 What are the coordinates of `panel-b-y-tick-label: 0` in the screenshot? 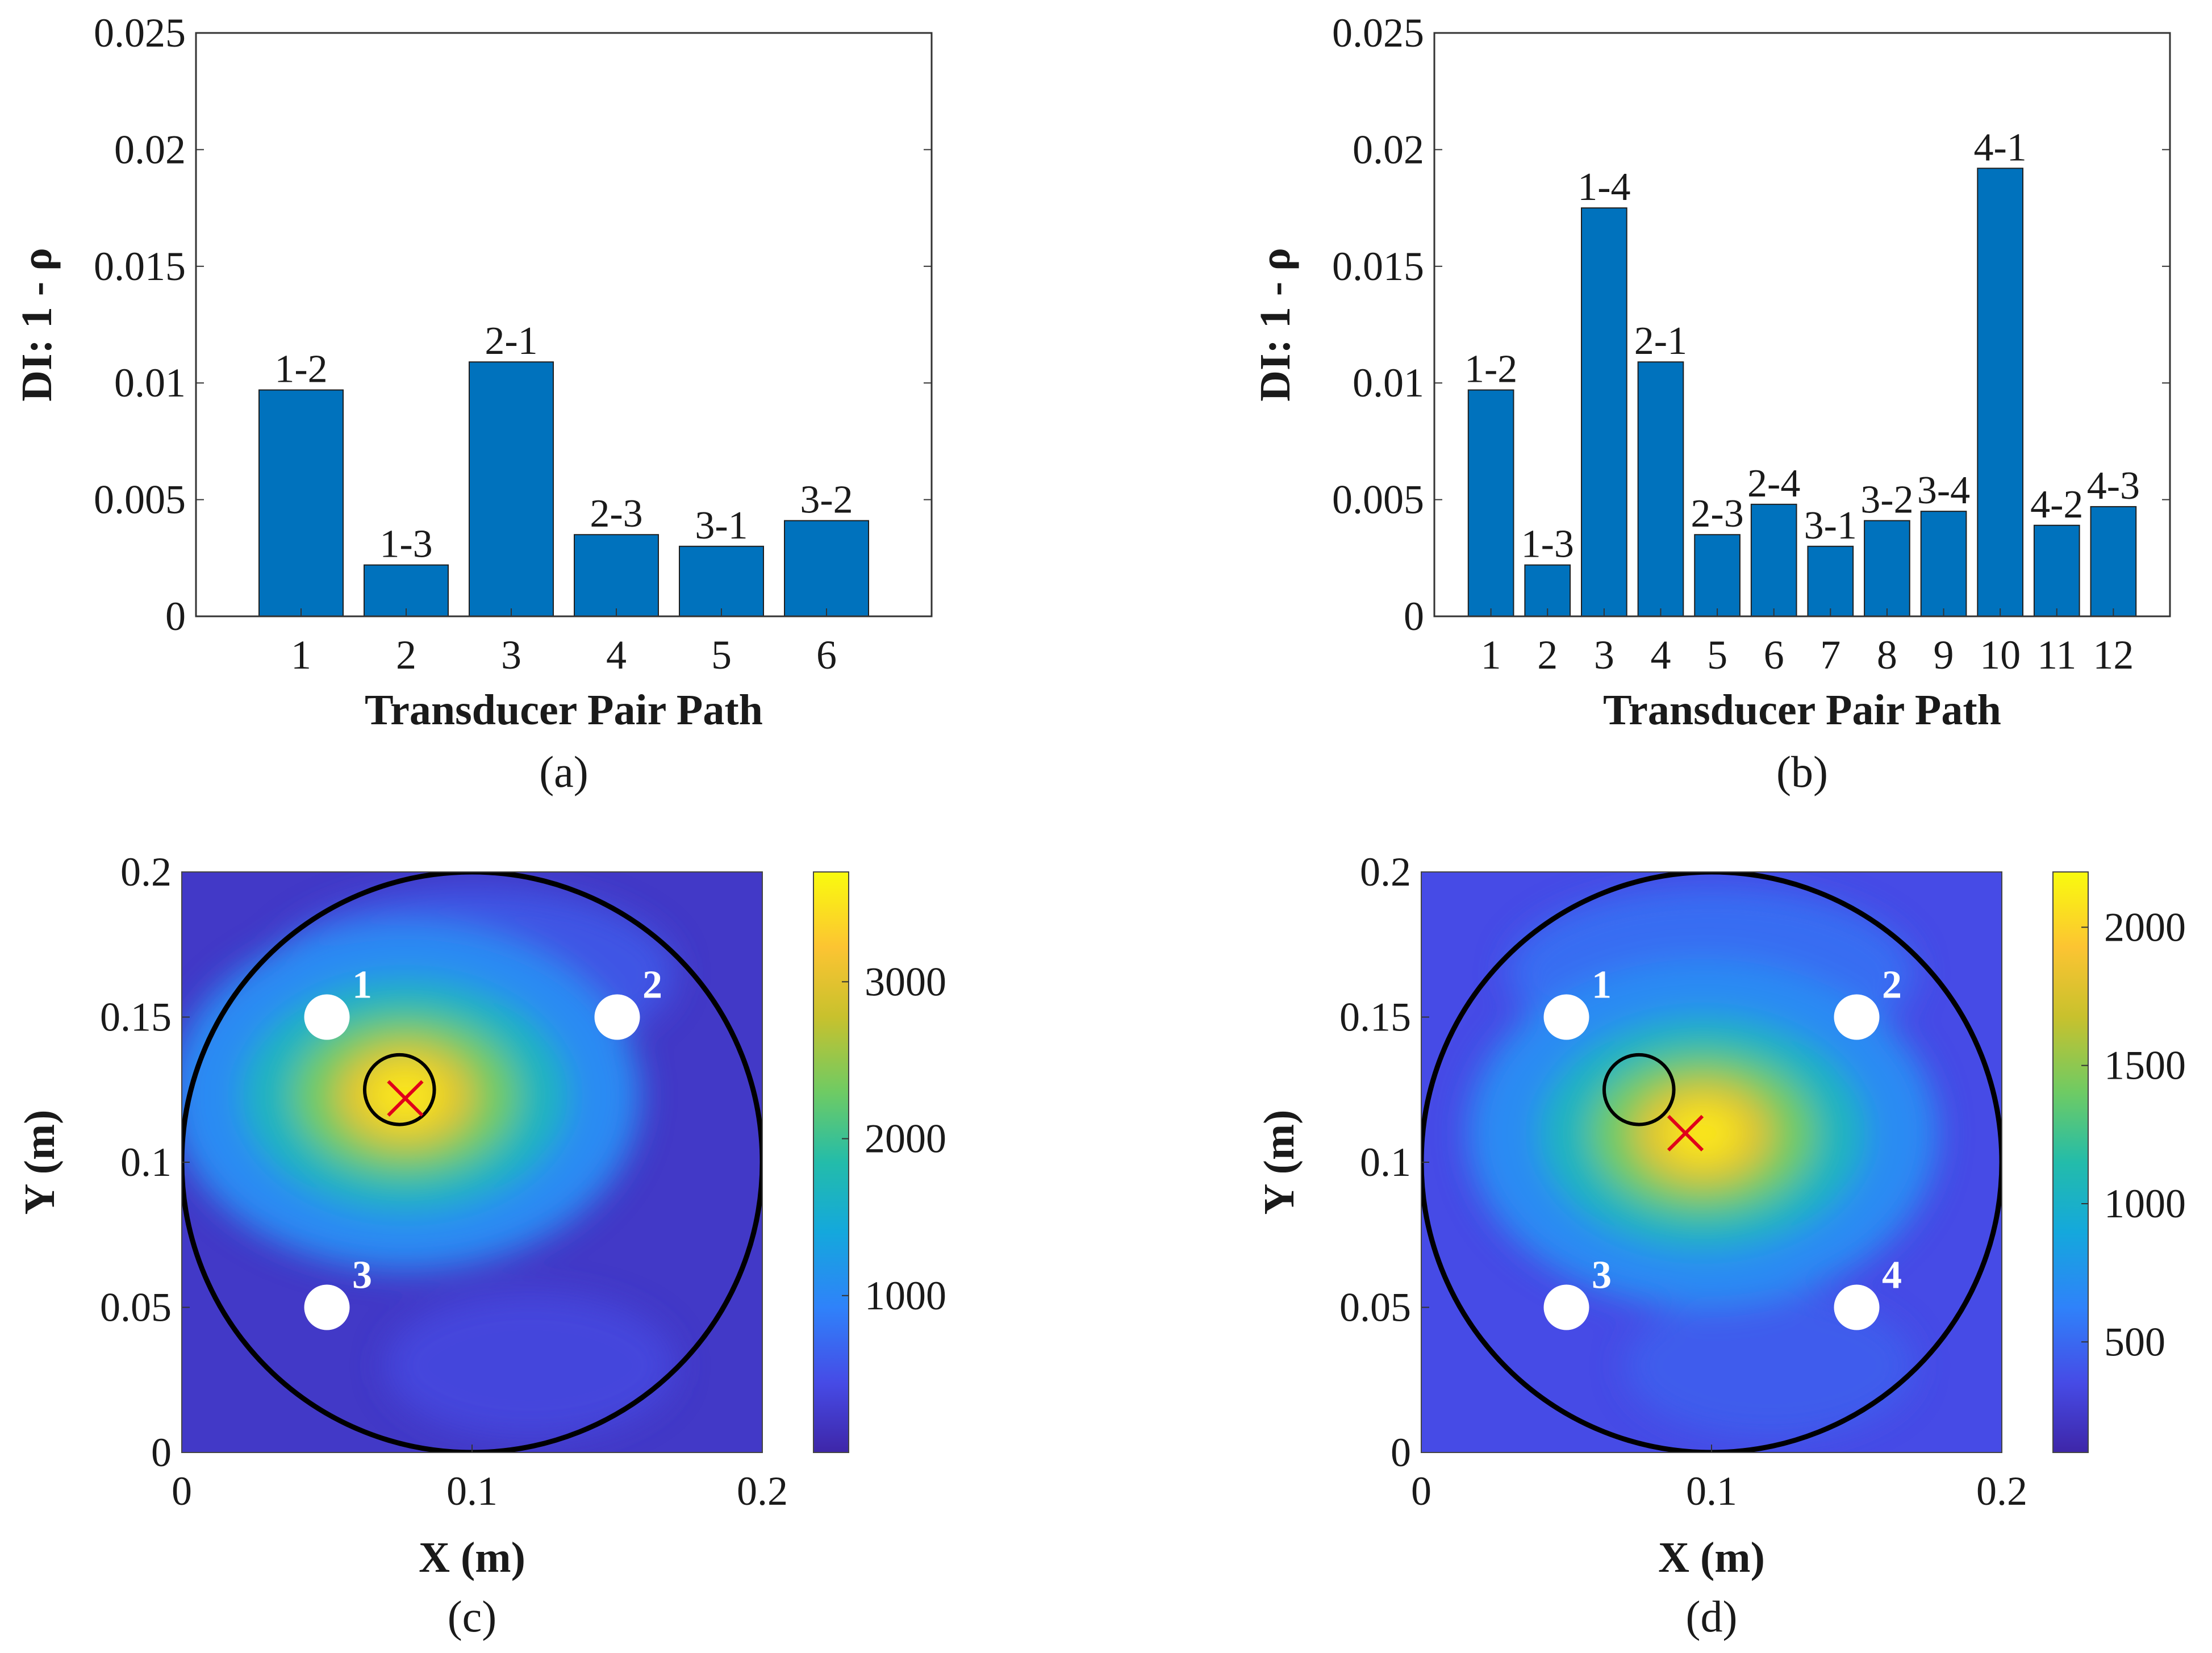 It's located at (1414, 616).